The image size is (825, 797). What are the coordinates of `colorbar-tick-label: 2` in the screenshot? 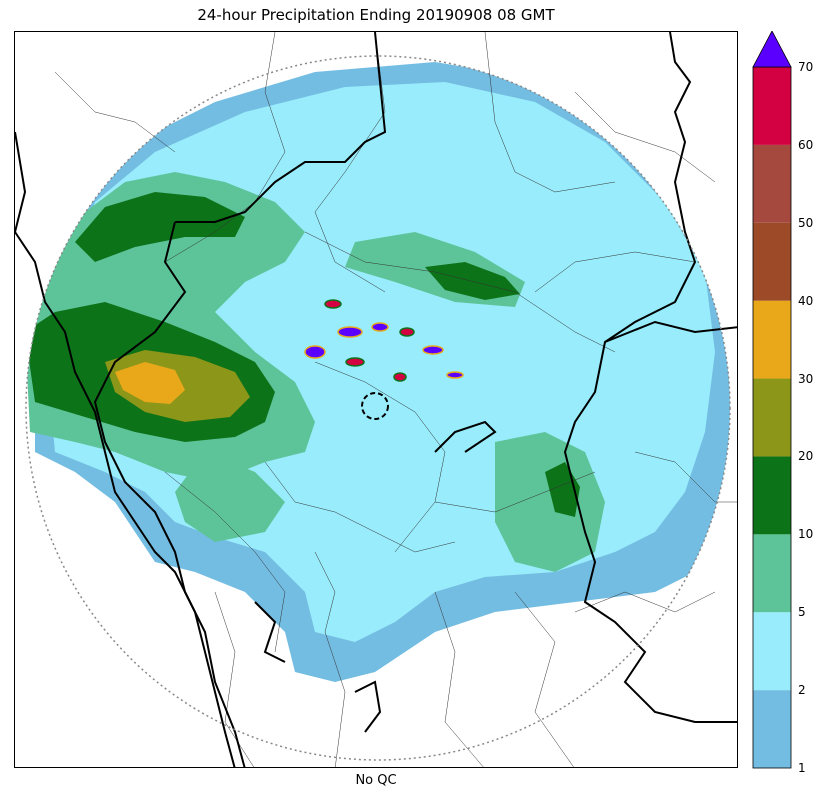 It's located at (802, 690).